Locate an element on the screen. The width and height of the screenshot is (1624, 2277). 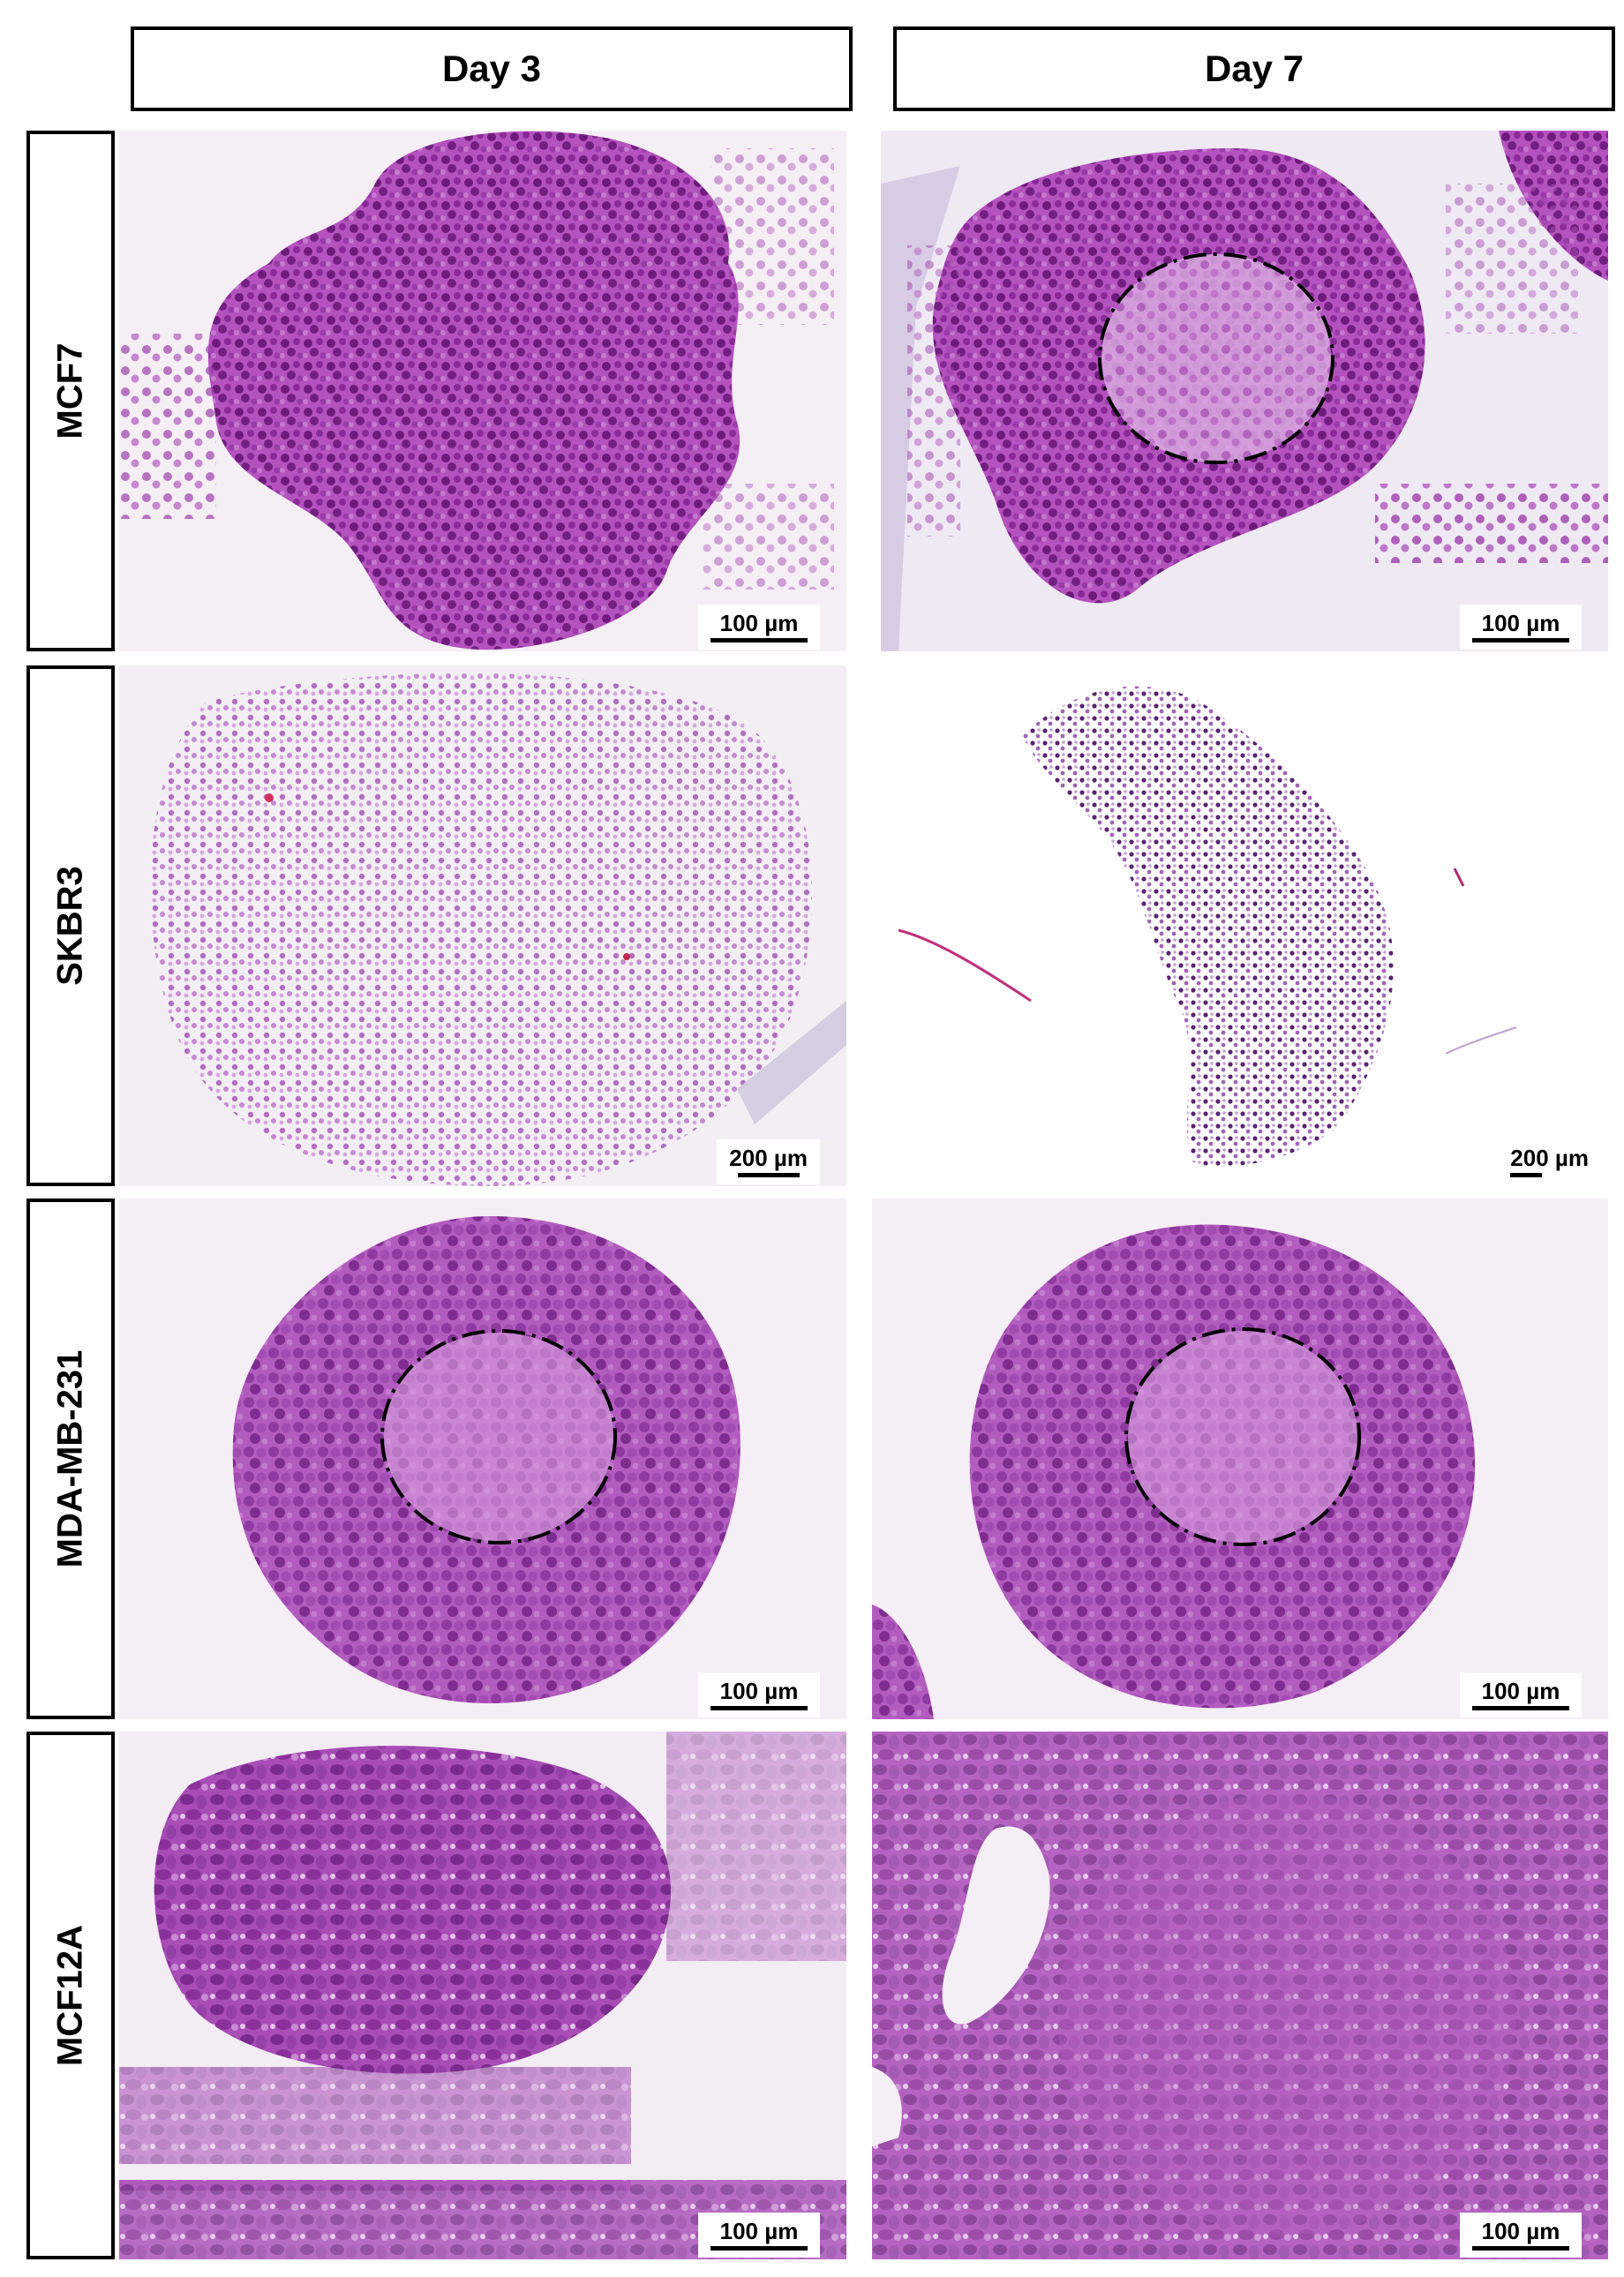
micrograph-mcf12a-day3: 100 µm is located at coordinates (482, 1996).